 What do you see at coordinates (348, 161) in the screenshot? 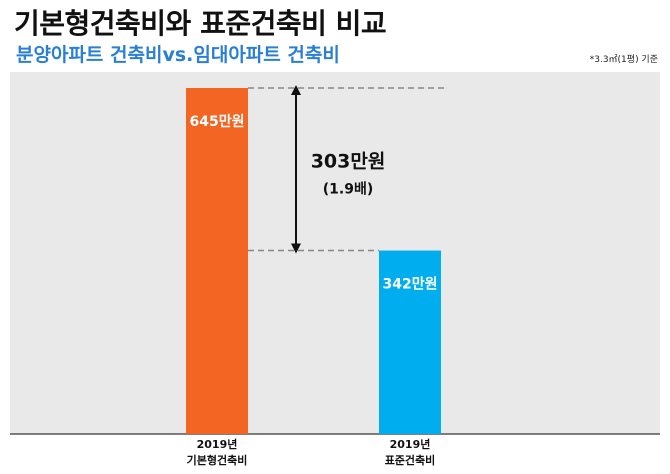
I see `difference-label: 303만원` at bounding box center [348, 161].